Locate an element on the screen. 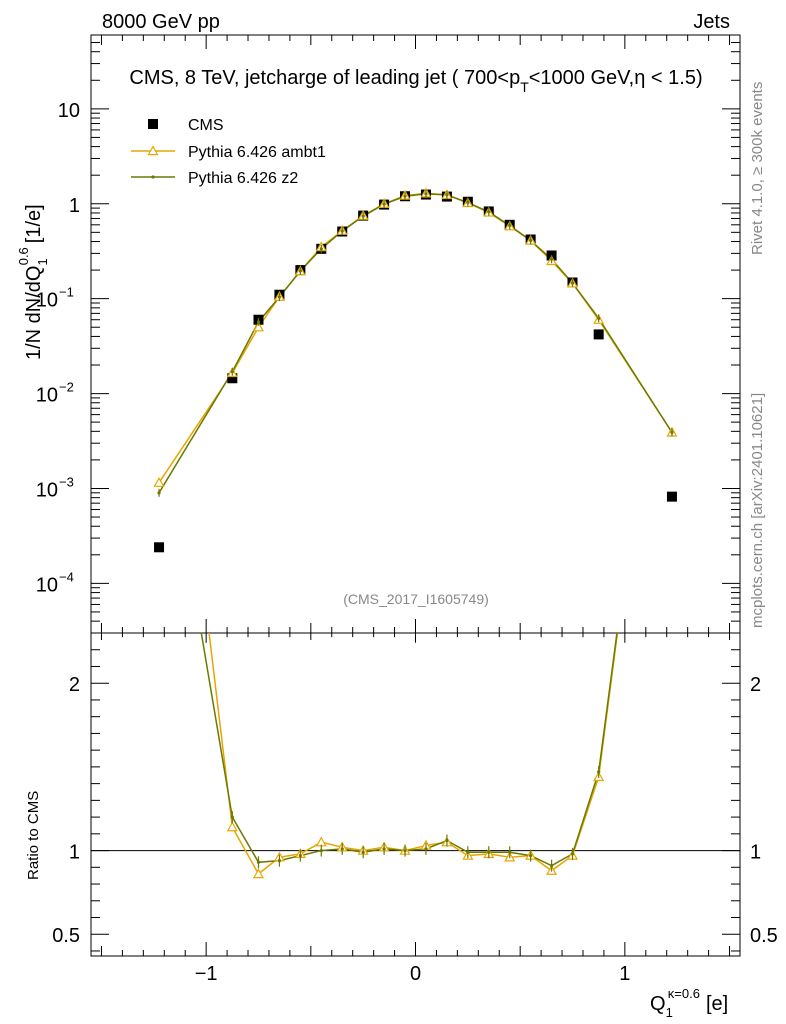  ambt1-ratio-line is located at coordinates (413, 754).